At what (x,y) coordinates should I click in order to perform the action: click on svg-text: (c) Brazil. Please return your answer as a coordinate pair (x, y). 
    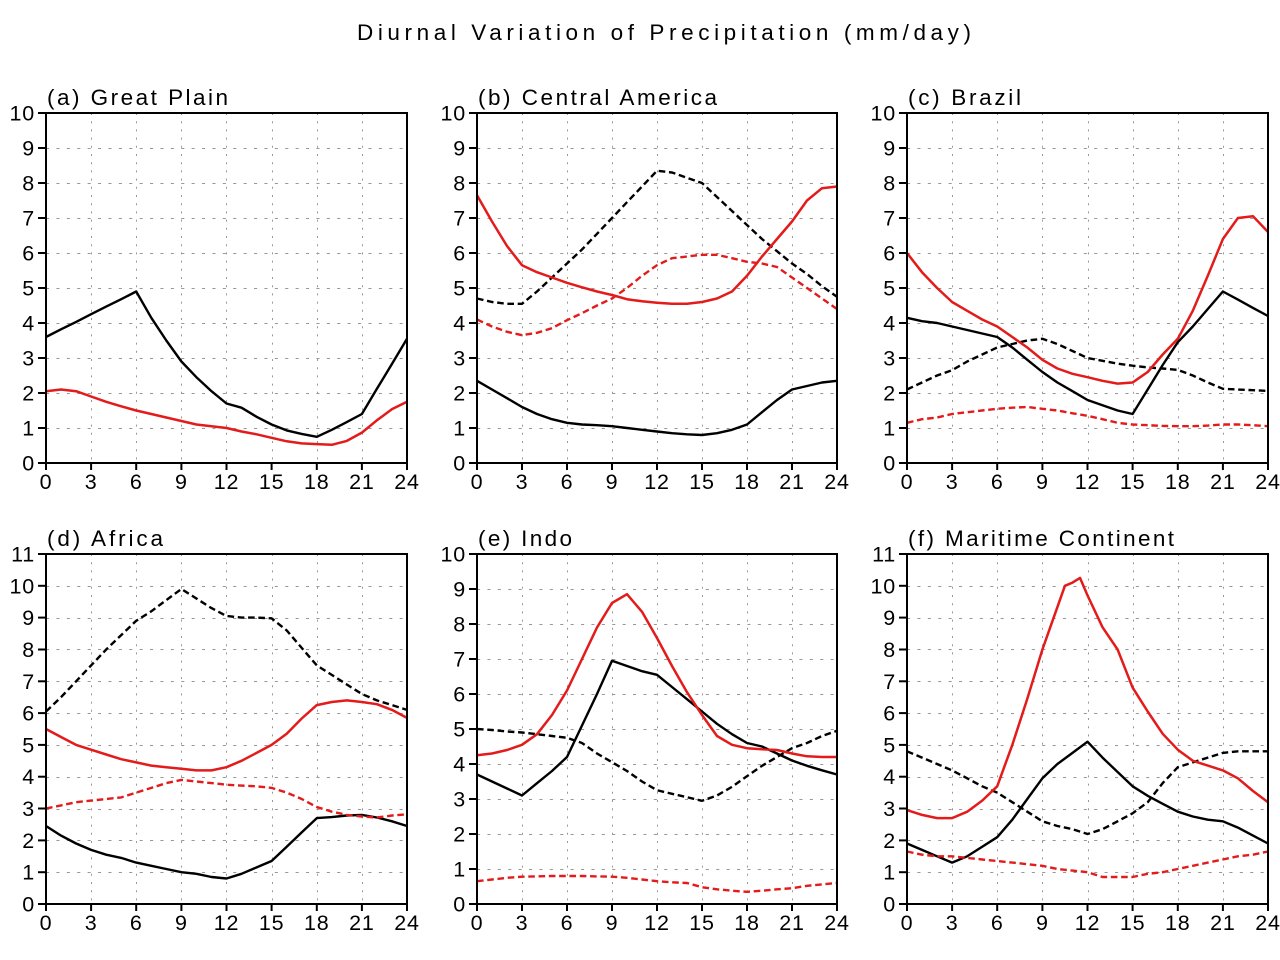
    Looking at the image, I should click on (964, 97).